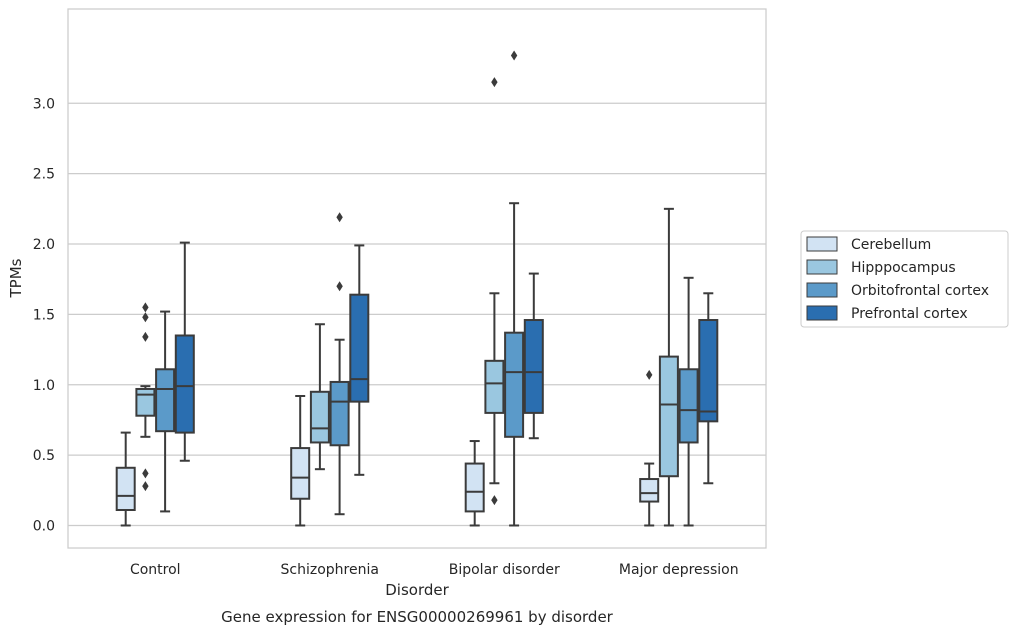 This screenshot has width=1018, height=634. I want to click on x-tick-label: Major depression, so click(679, 570).